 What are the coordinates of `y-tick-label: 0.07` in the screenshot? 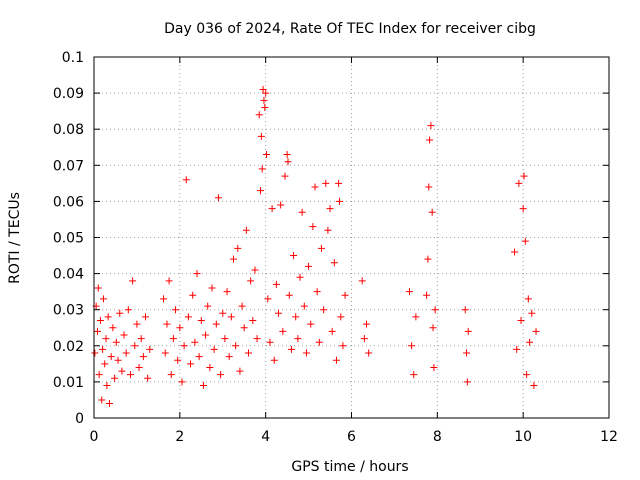 It's located at (68, 166).